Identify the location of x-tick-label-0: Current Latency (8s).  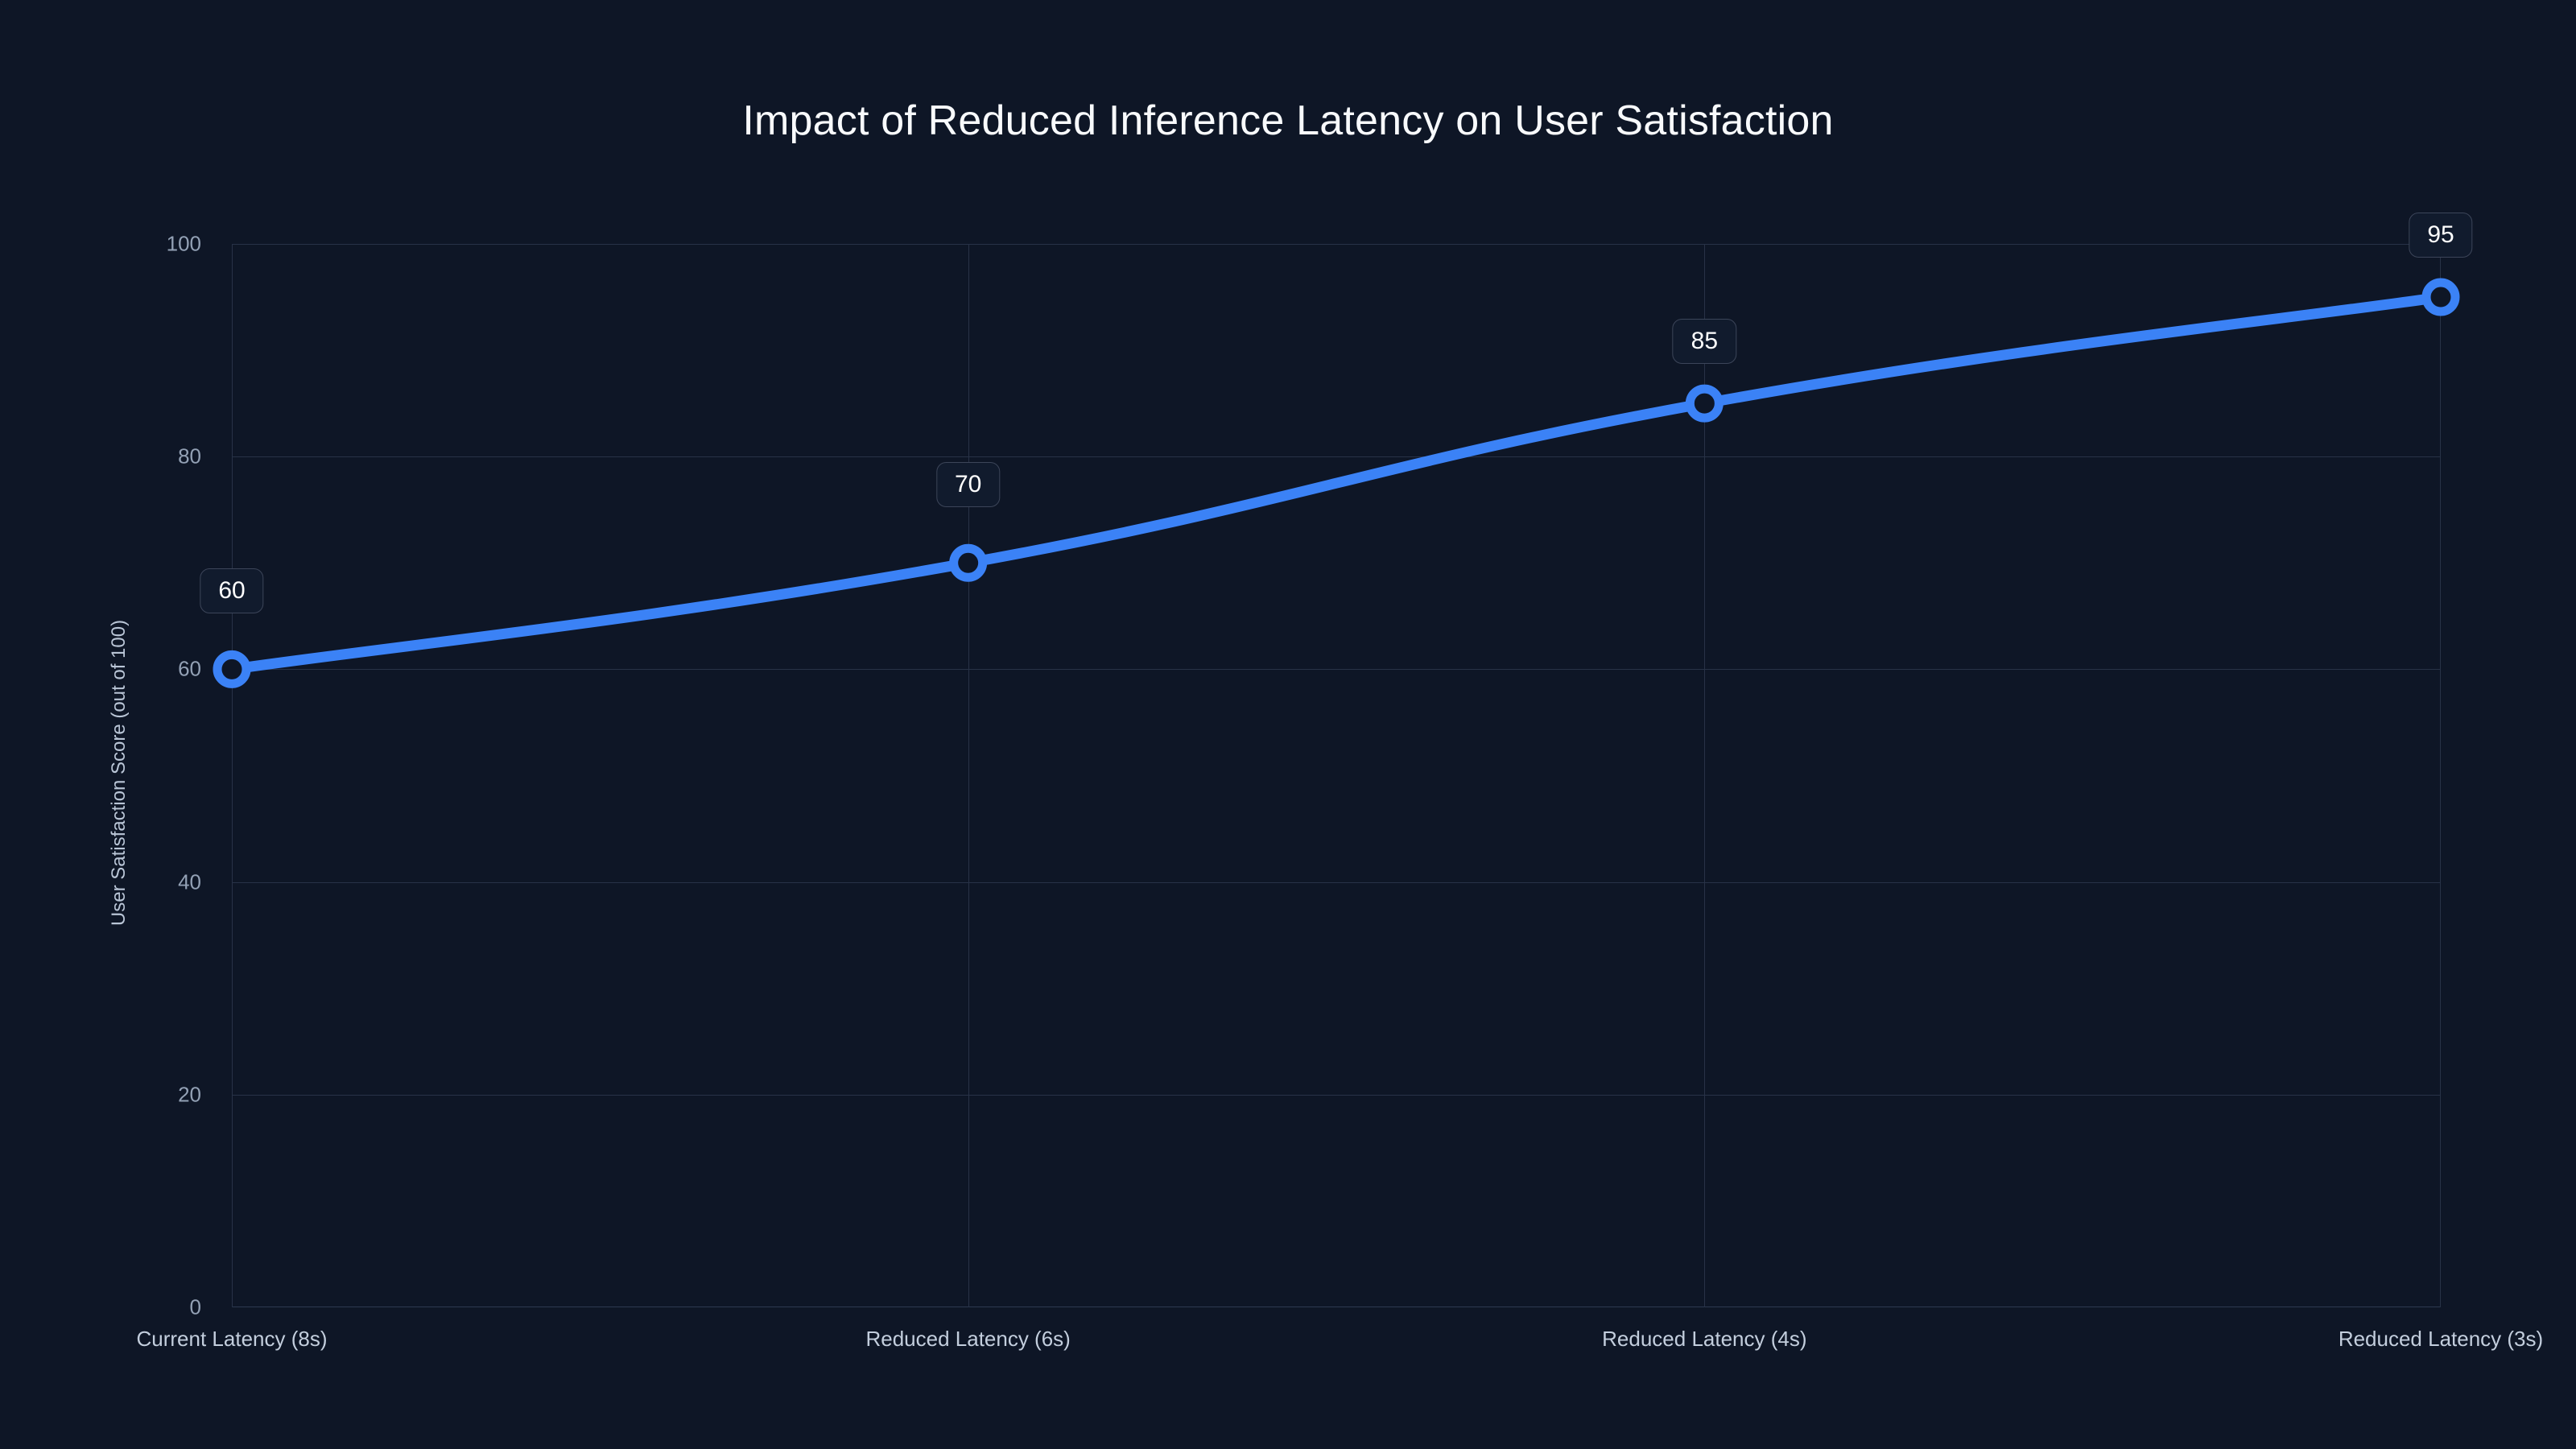
(232, 1339).